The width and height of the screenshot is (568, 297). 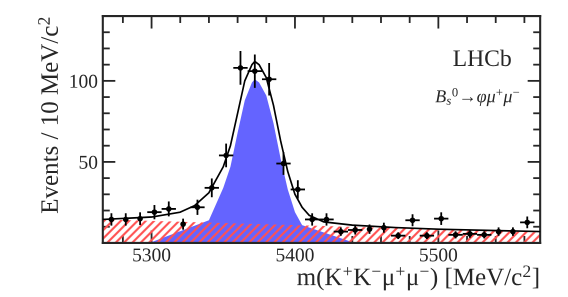 What do you see at coordinates (417, 277) in the screenshot?
I see `text: m(K$^{+}$K$^{−}$μ$^{+}$μ$^{−}$) [MeV/c$^{2}$]` at bounding box center [417, 277].